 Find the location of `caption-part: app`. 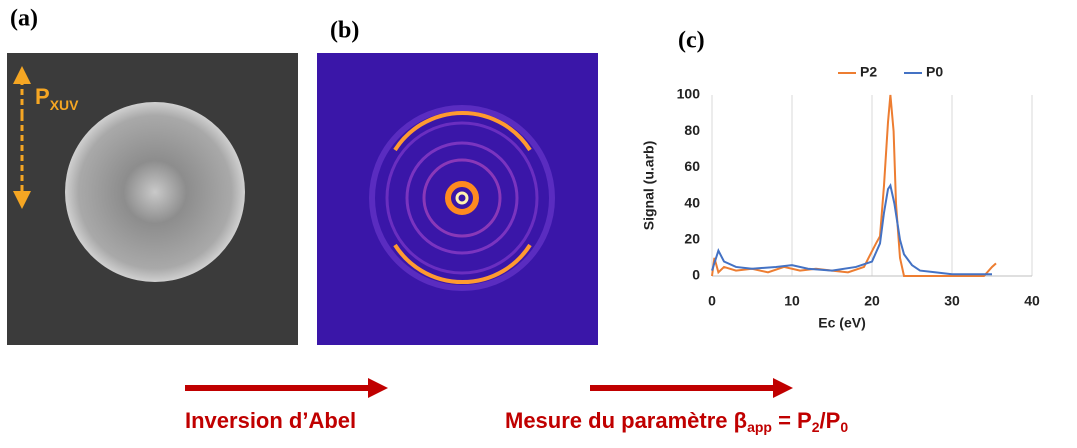

caption-part: app is located at coordinates (759, 427).